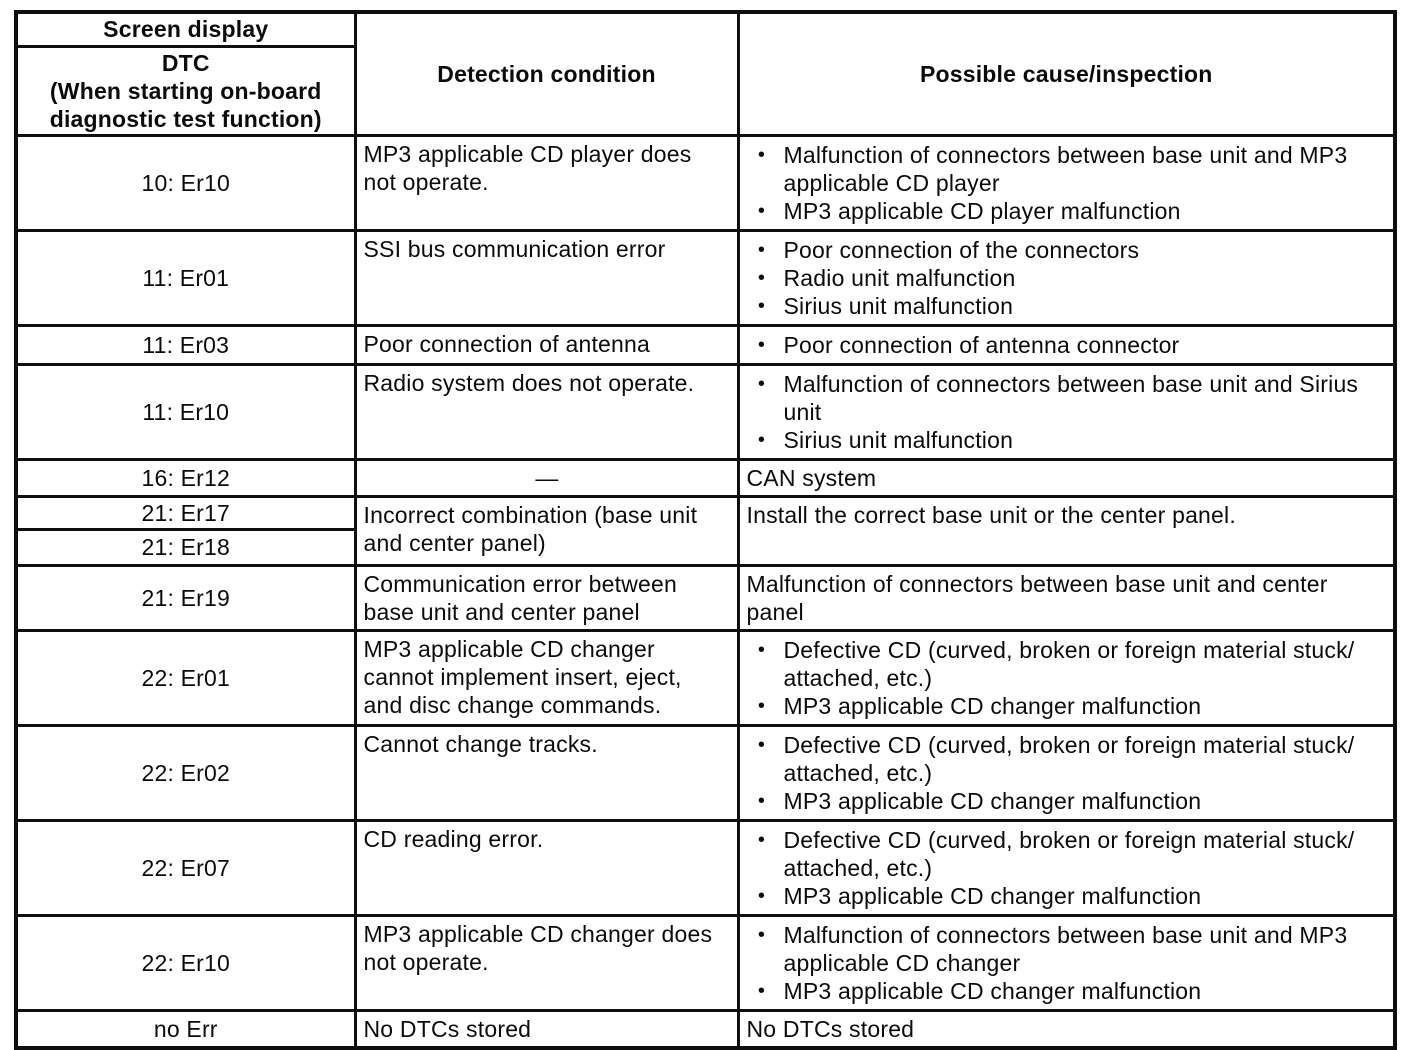  What do you see at coordinates (185, 597) in the screenshot?
I see `dtc-cell: 21: Er19` at bounding box center [185, 597].